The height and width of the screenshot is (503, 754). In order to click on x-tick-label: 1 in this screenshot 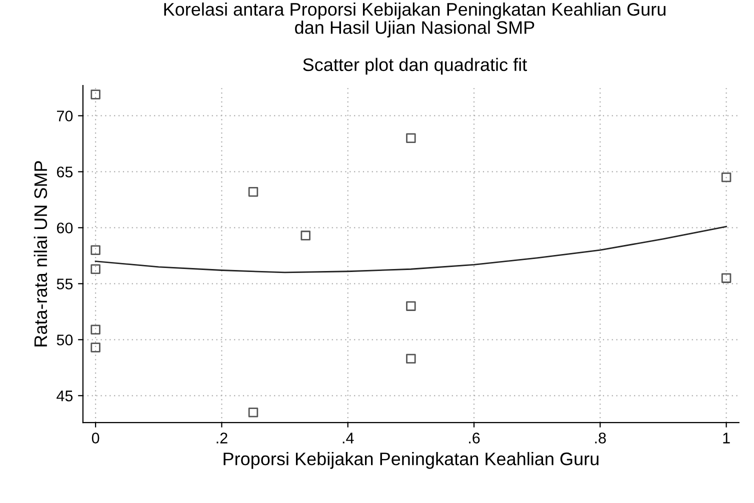, I will do `click(726, 438)`.